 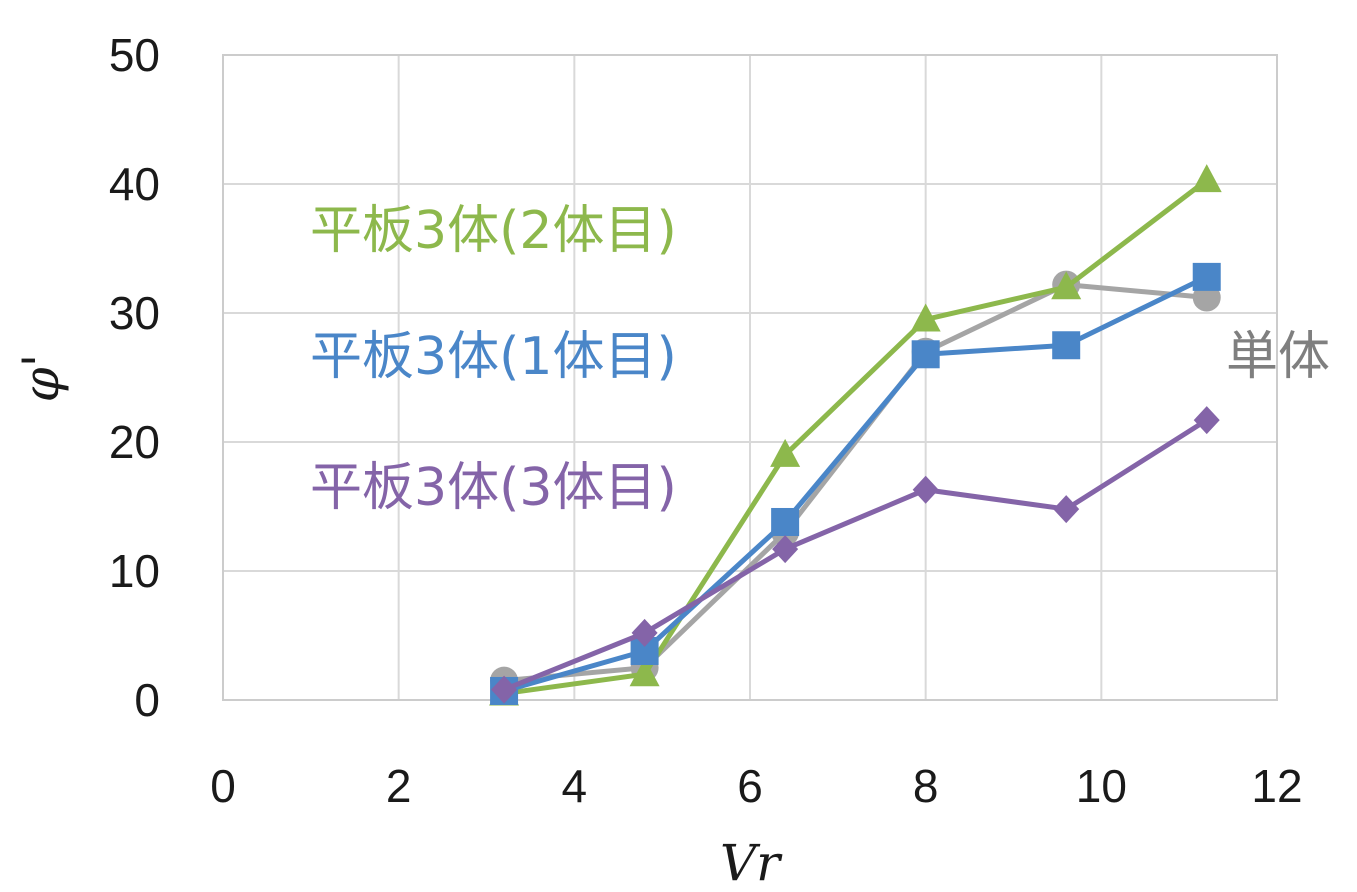 What do you see at coordinates (751, 863) in the screenshot?
I see `x-axis-title: Vr` at bounding box center [751, 863].